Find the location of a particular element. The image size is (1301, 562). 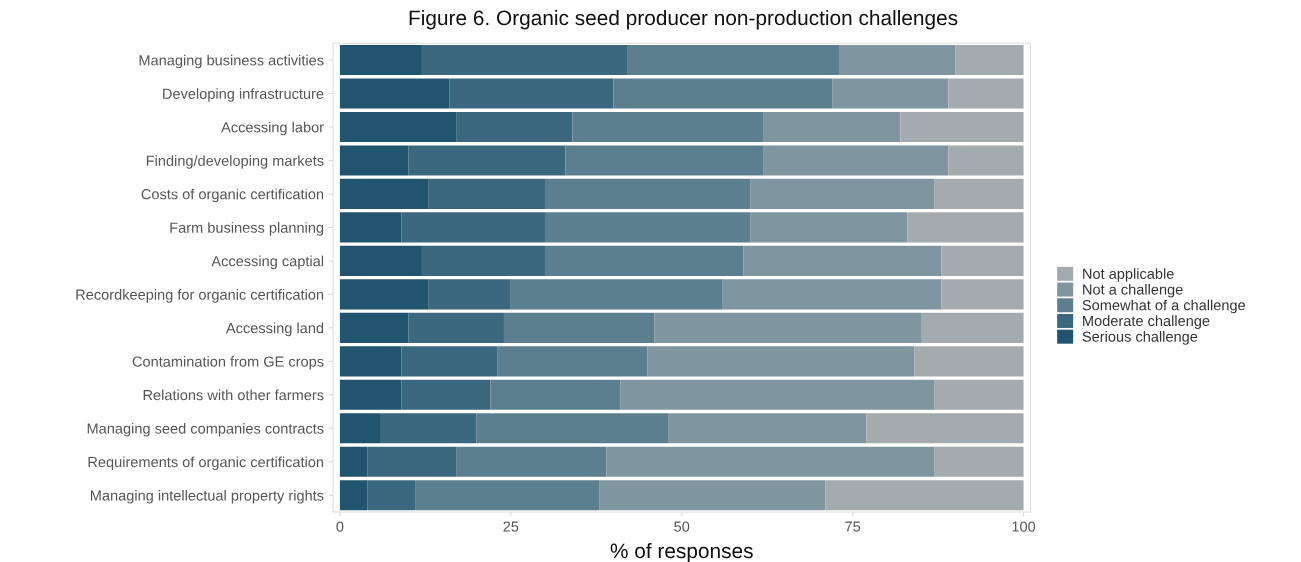

x-tick-label: 25 is located at coordinates (511, 526).